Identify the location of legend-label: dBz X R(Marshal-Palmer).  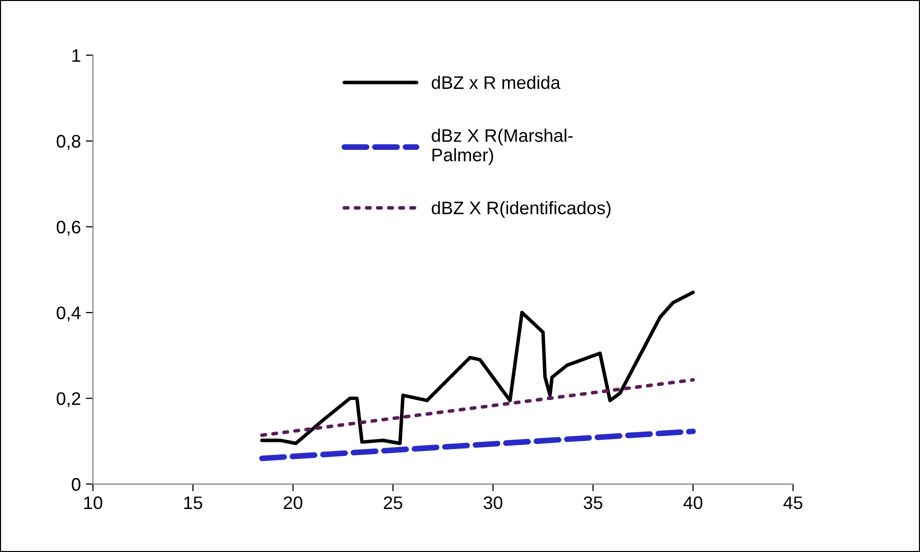
(502, 146).